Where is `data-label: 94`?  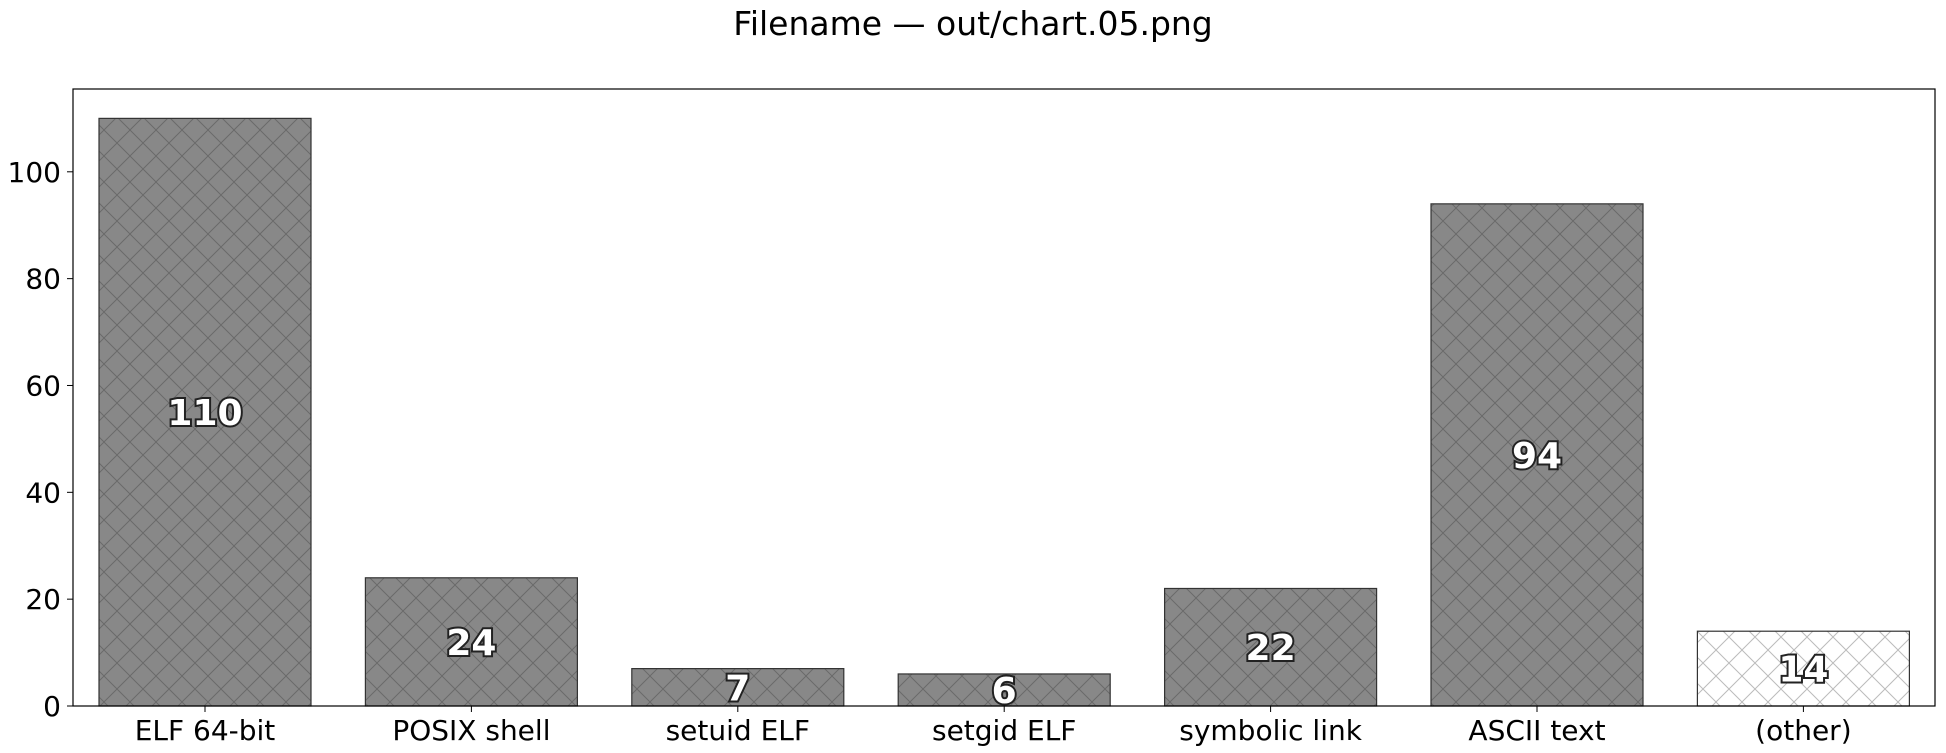
data-label: 94 is located at coordinates (1537, 456).